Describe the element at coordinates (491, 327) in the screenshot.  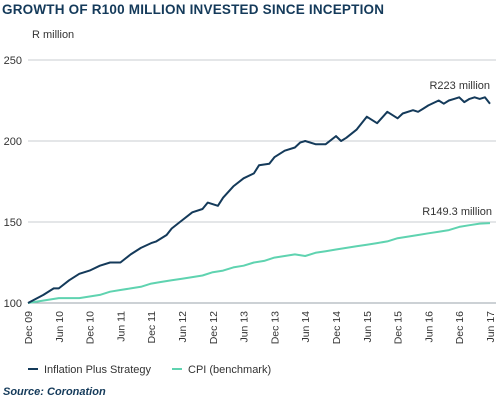
I see `x-tick-label: Jun 17` at that location.